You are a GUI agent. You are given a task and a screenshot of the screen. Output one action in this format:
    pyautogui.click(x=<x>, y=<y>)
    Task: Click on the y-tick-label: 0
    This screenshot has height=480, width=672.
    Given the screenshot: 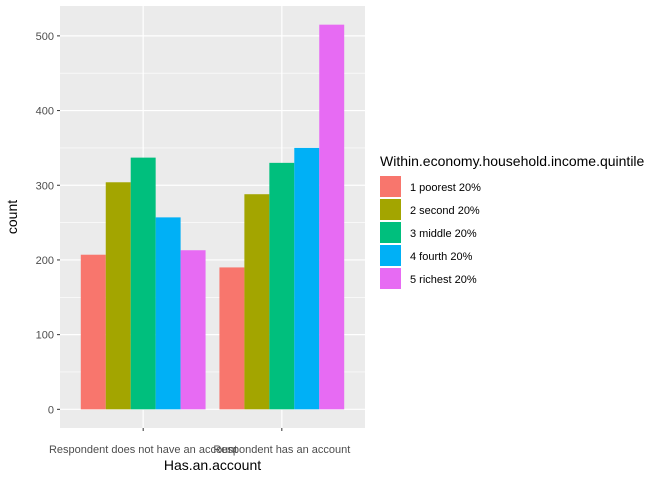 What is the action you would take?
    pyautogui.click(x=51, y=410)
    